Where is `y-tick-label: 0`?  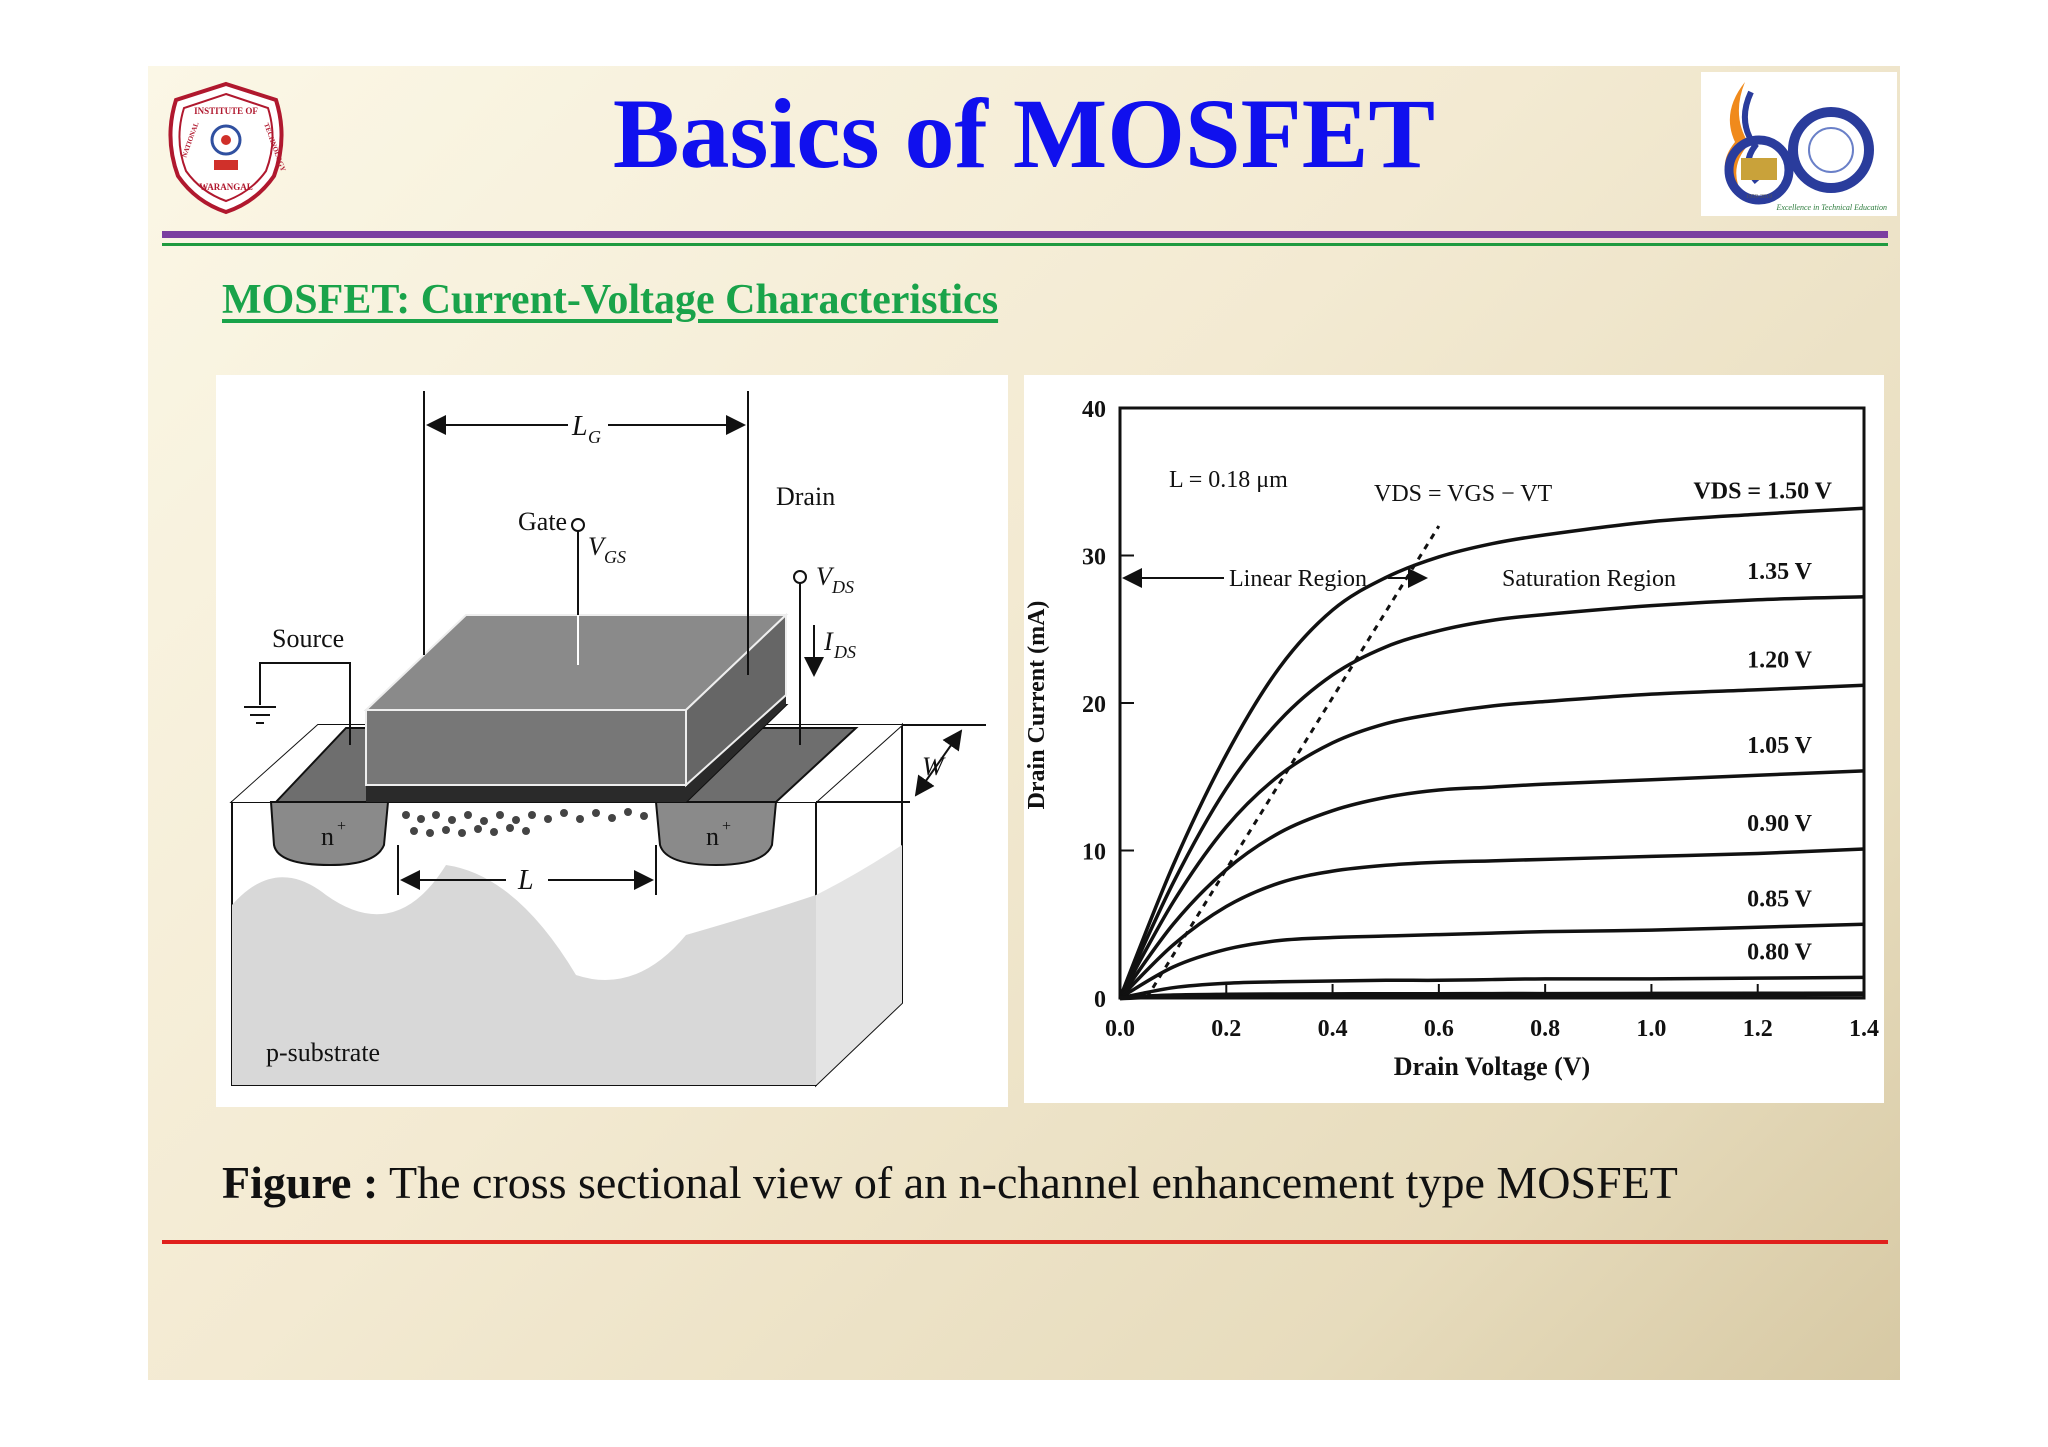
y-tick-label: 0 is located at coordinates (1100, 1000).